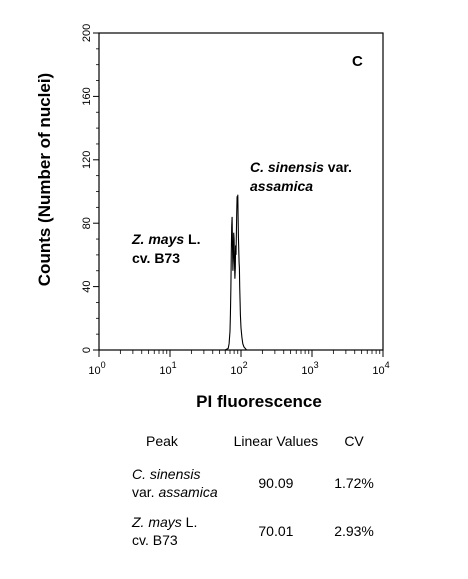  What do you see at coordinates (238, 368) in the screenshot?
I see `x-tick-label: 10²` at bounding box center [238, 368].